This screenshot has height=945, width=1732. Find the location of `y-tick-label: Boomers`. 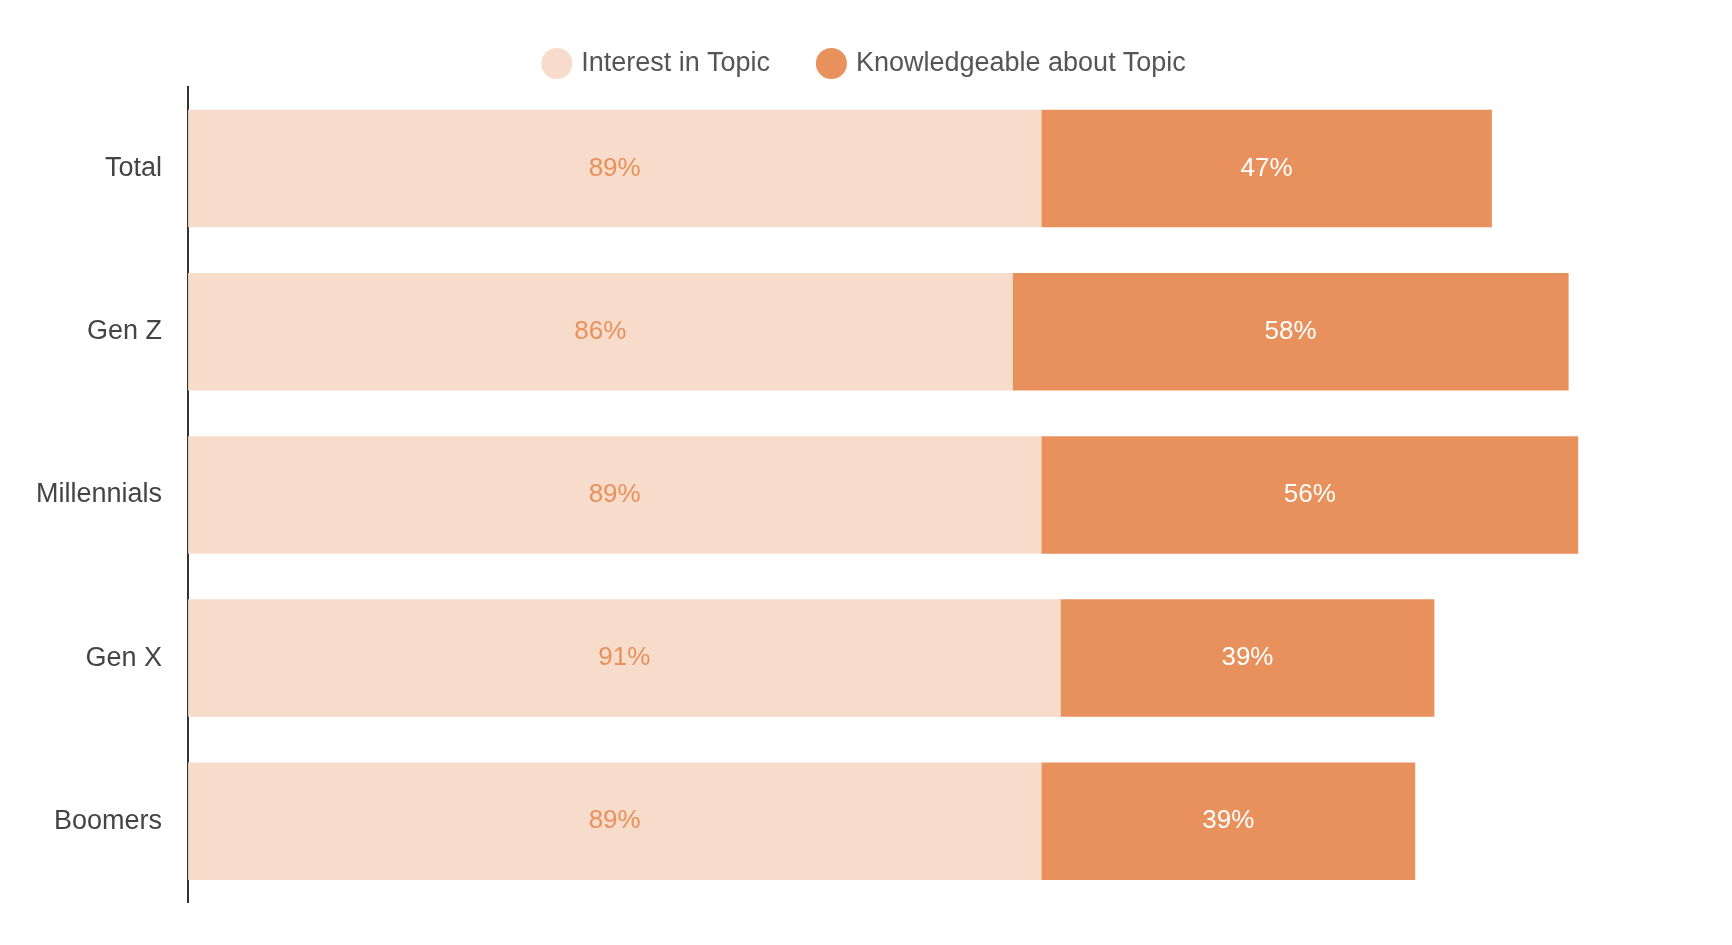

y-tick-label: Boomers is located at coordinates (108, 819).